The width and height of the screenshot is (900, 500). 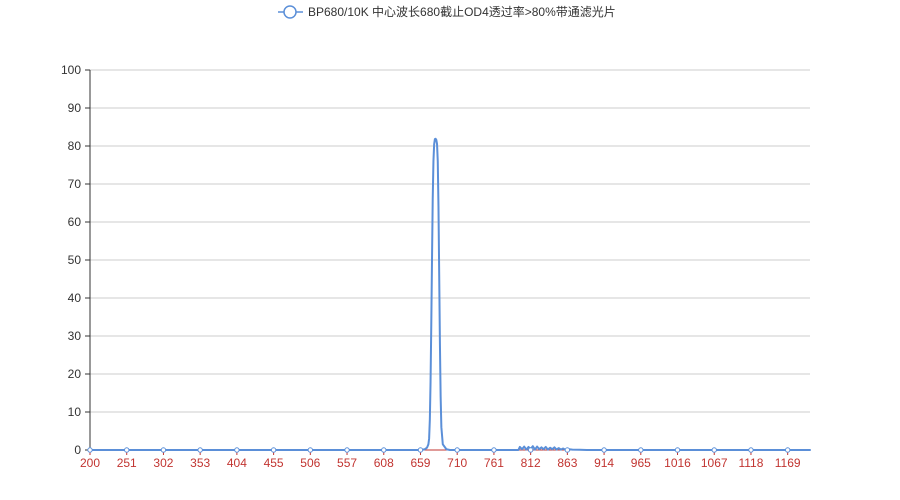 I want to click on x-tick-label: 557, so click(x=347, y=463).